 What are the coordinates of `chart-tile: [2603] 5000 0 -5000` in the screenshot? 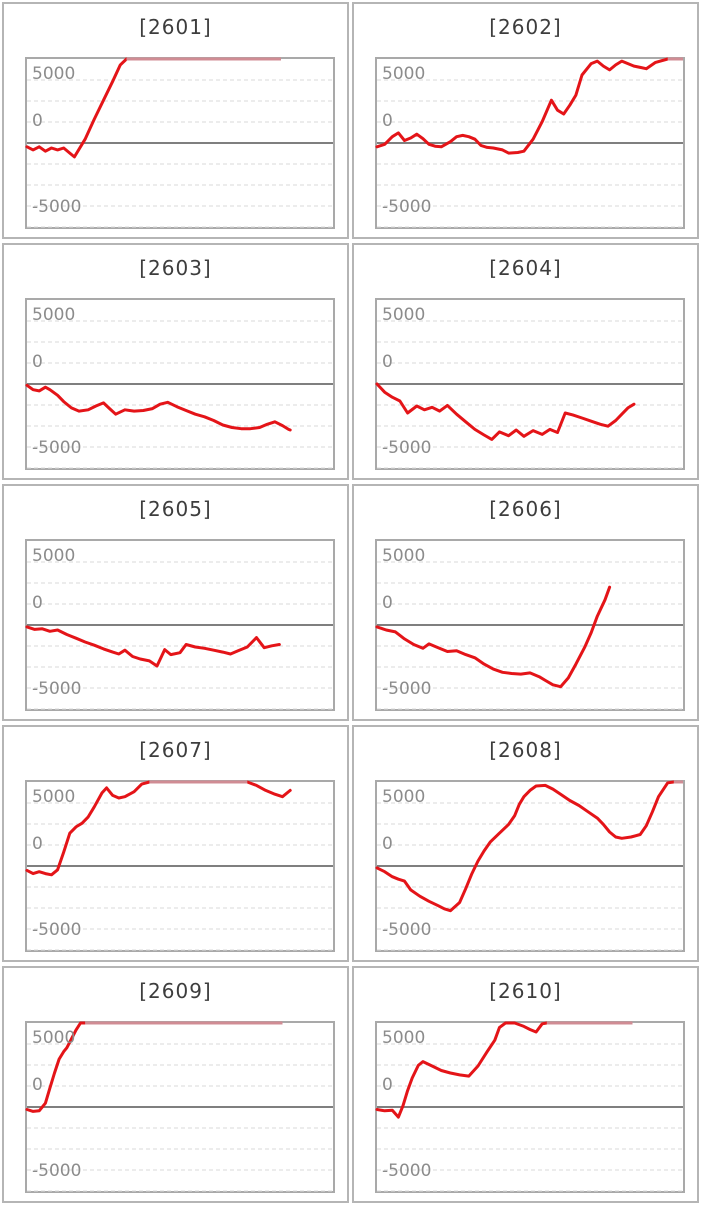 It's located at (175, 361).